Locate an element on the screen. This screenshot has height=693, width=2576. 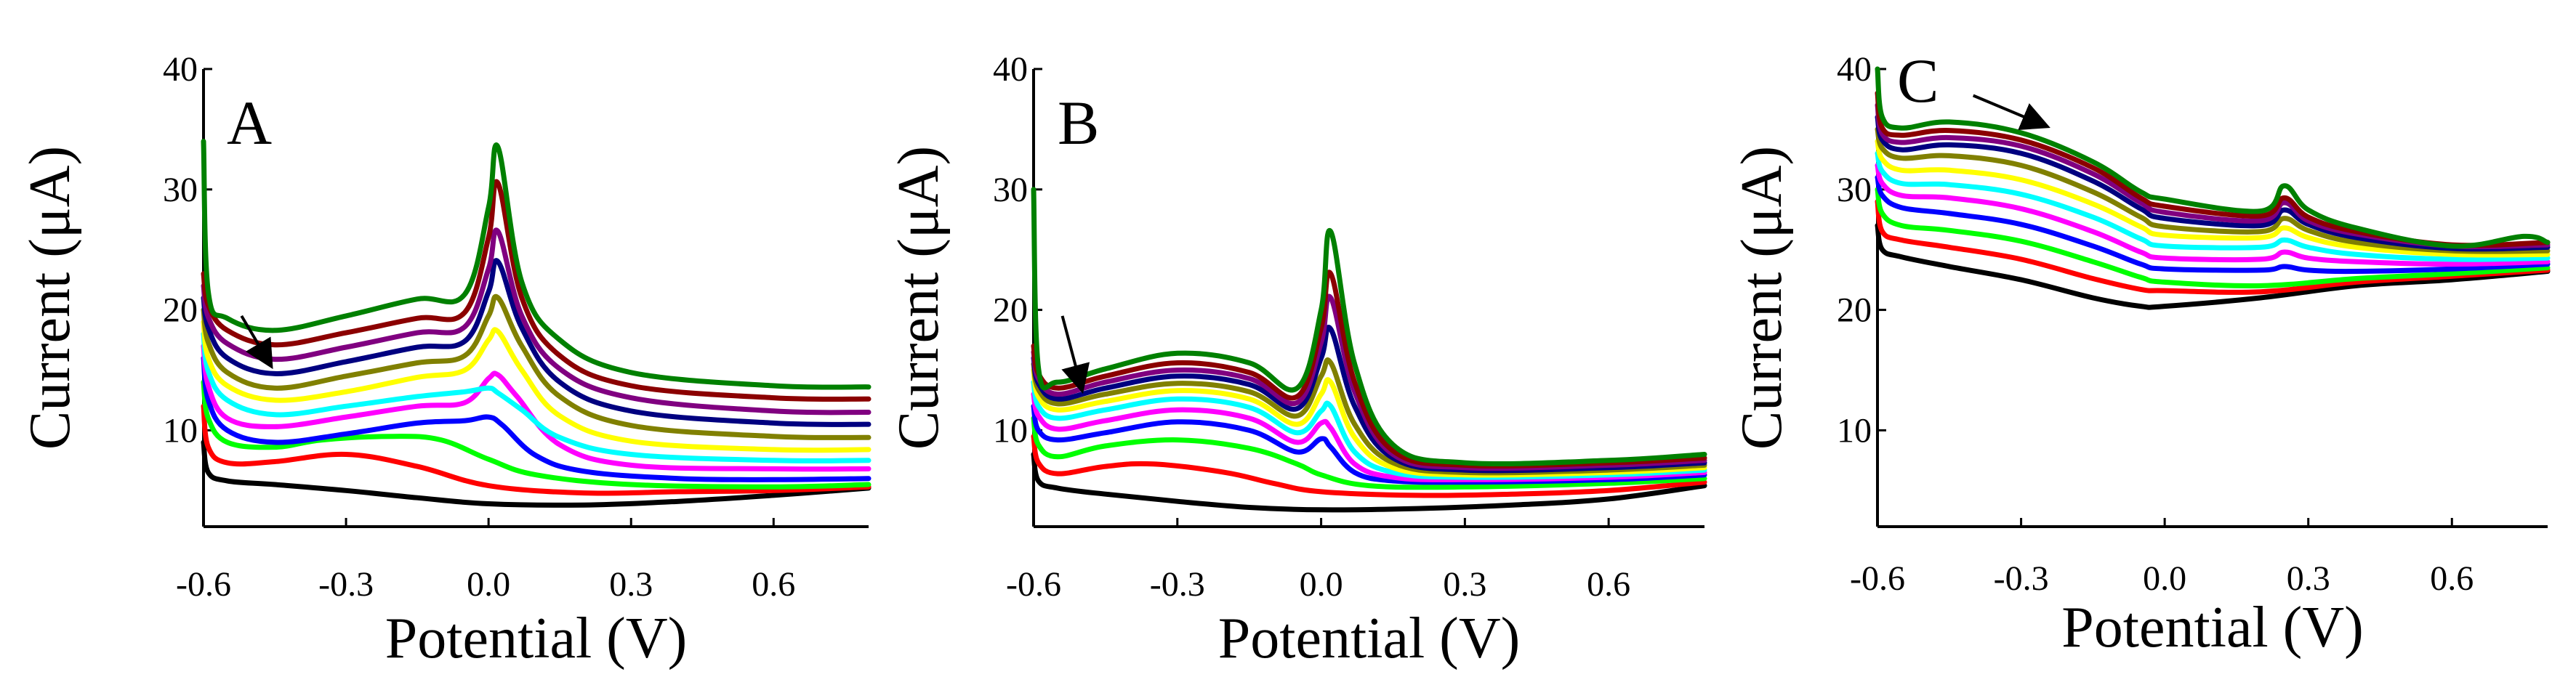
series-line-darkred is located at coordinates (2213, 169).